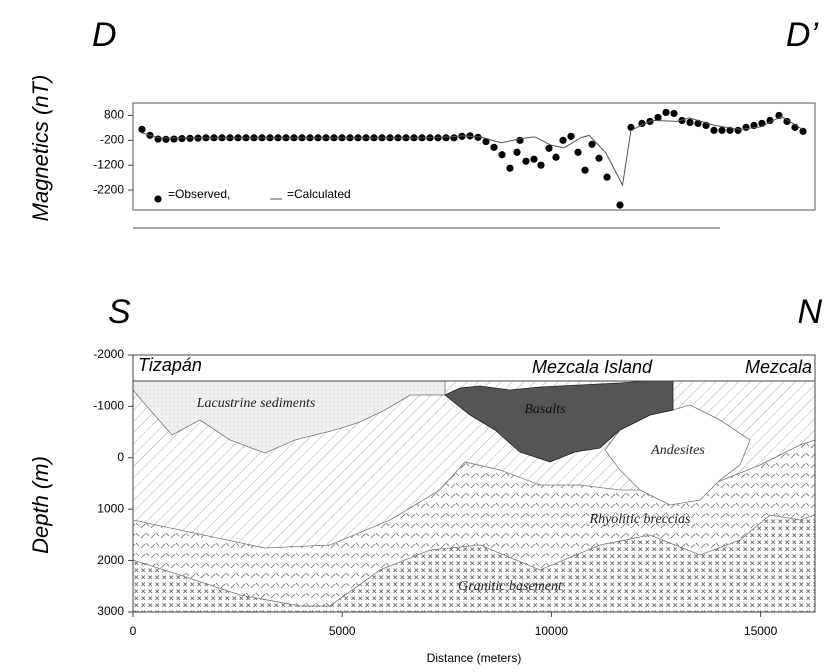 This screenshot has width=827, height=672. I want to click on unit-label: Andesites, so click(677, 450).